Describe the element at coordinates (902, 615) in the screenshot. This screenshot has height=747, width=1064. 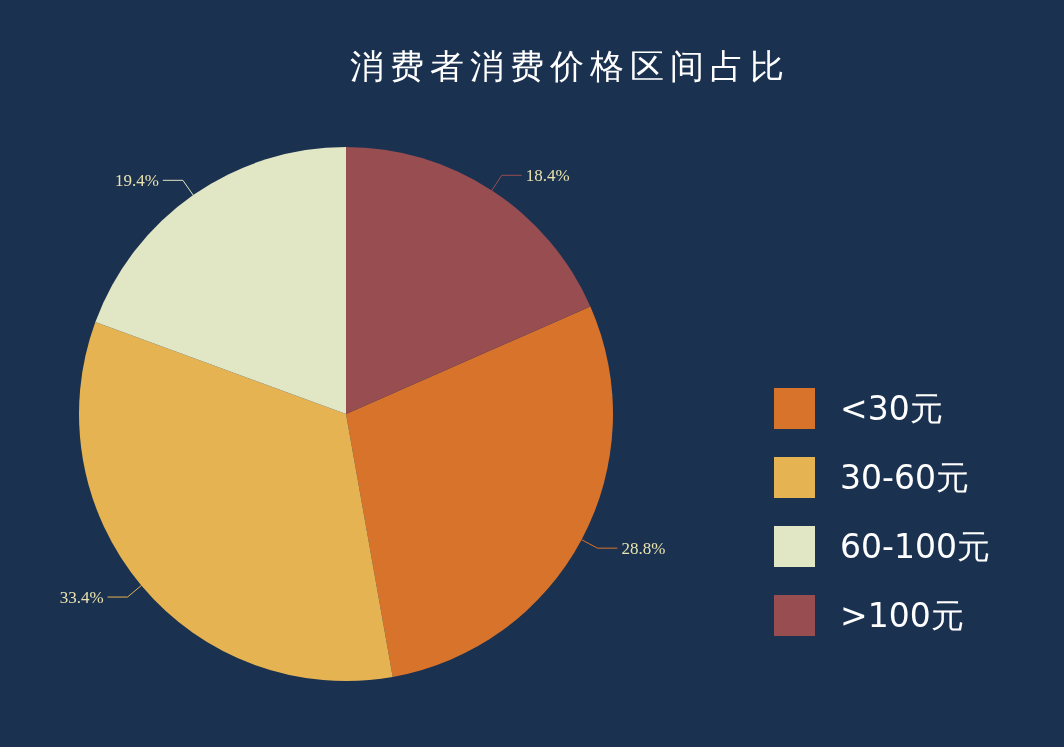
I see `legend-label: >100元` at that location.